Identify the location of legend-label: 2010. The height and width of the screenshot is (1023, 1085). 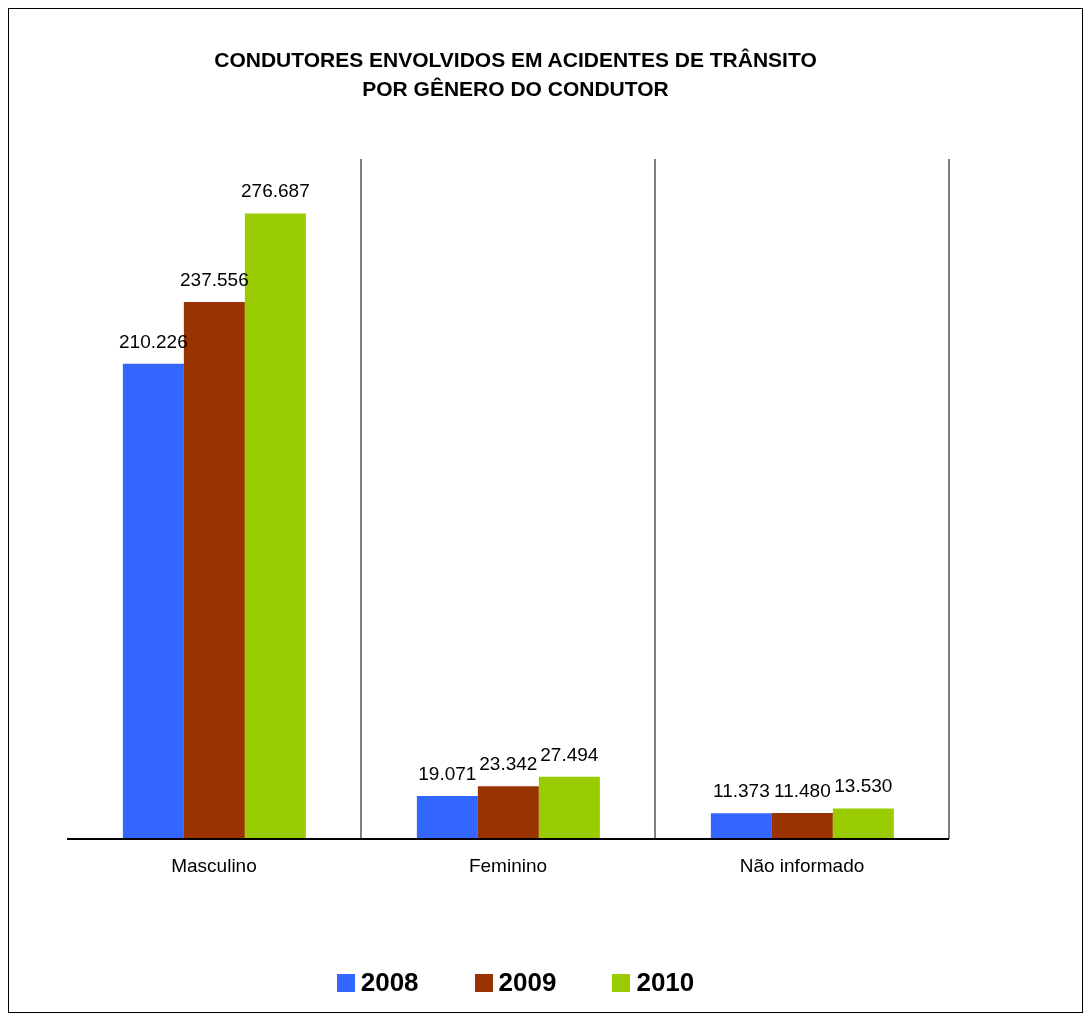
(665, 982).